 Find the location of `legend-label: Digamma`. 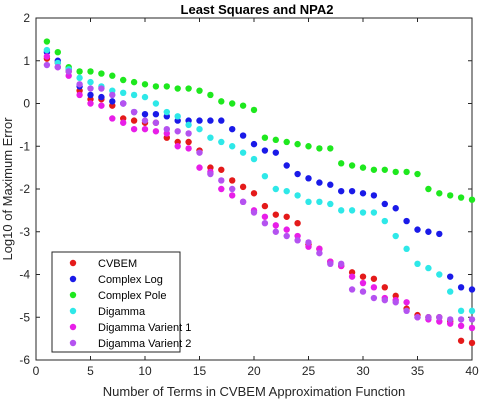

legend-label: Digamma is located at coordinates (122, 312).